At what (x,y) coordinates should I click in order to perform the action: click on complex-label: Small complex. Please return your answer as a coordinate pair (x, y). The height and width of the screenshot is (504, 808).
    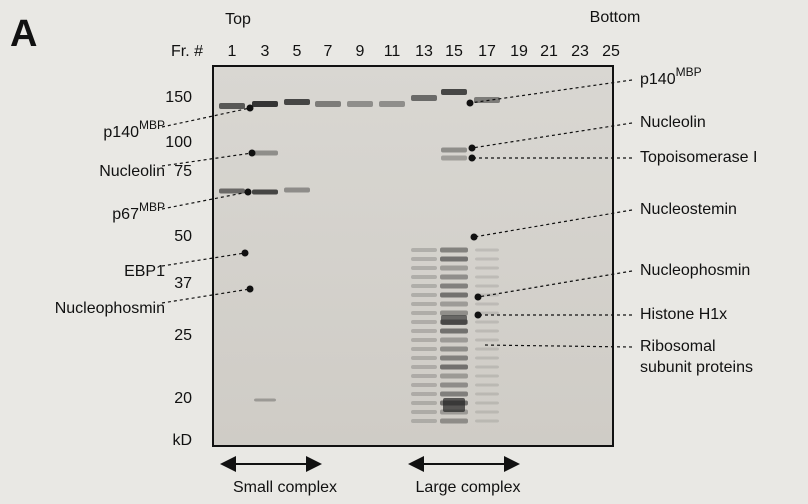
    Looking at the image, I should click on (285, 487).